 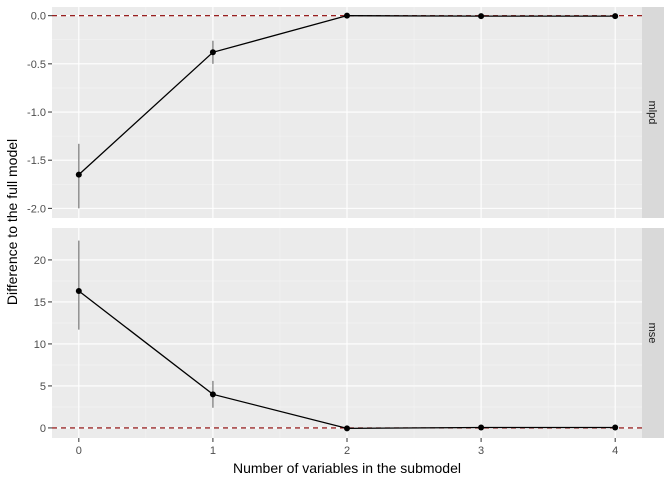 What do you see at coordinates (347, 451) in the screenshot?
I see `x-tick-label: 2` at bounding box center [347, 451].